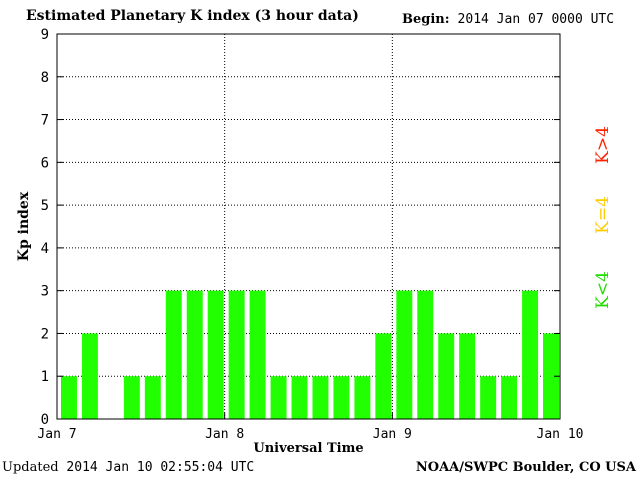 The height and width of the screenshot is (480, 640). What do you see at coordinates (56, 434) in the screenshot?
I see `x-tick-label: Jan 7` at bounding box center [56, 434].